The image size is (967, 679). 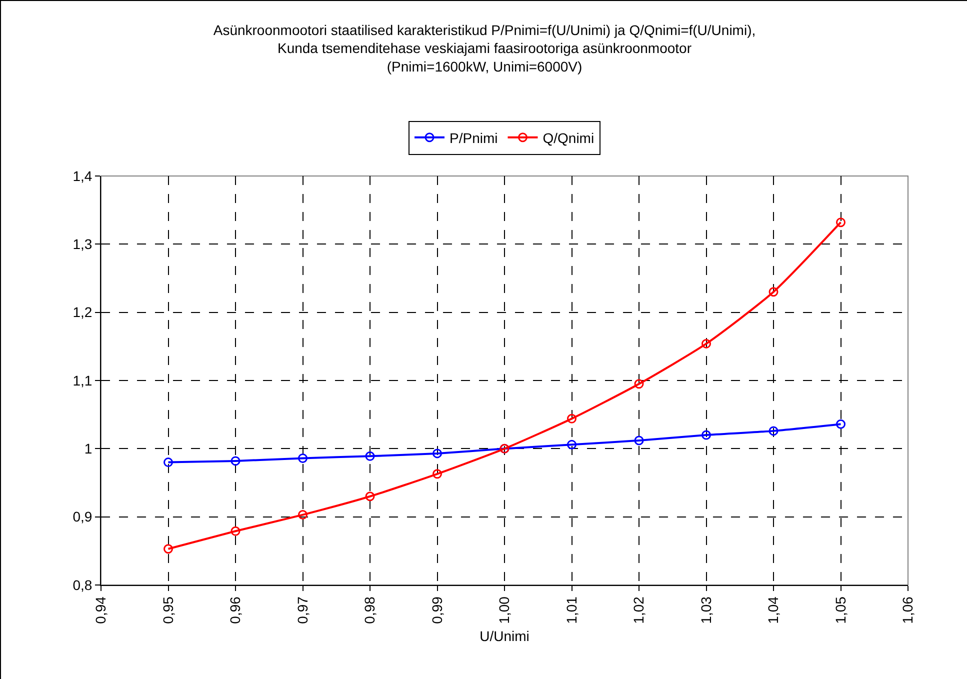 I want to click on x-axis-title: U/Unimi, so click(x=505, y=636).